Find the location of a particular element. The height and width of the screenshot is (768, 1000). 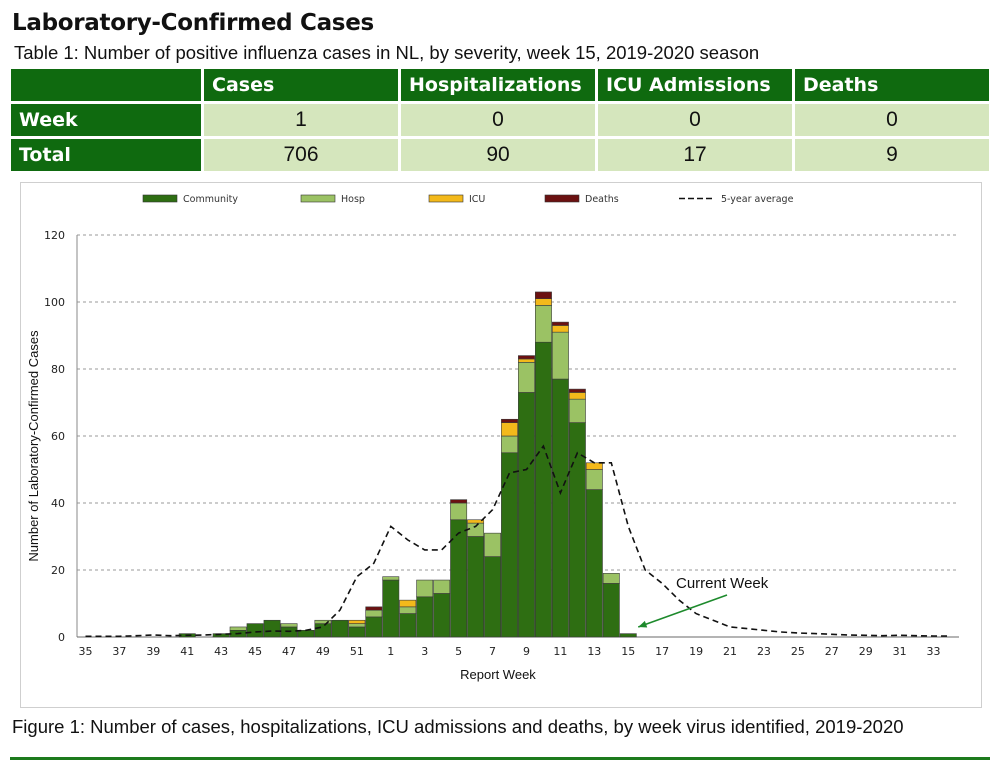

row-header: Week is located at coordinates (106, 120).